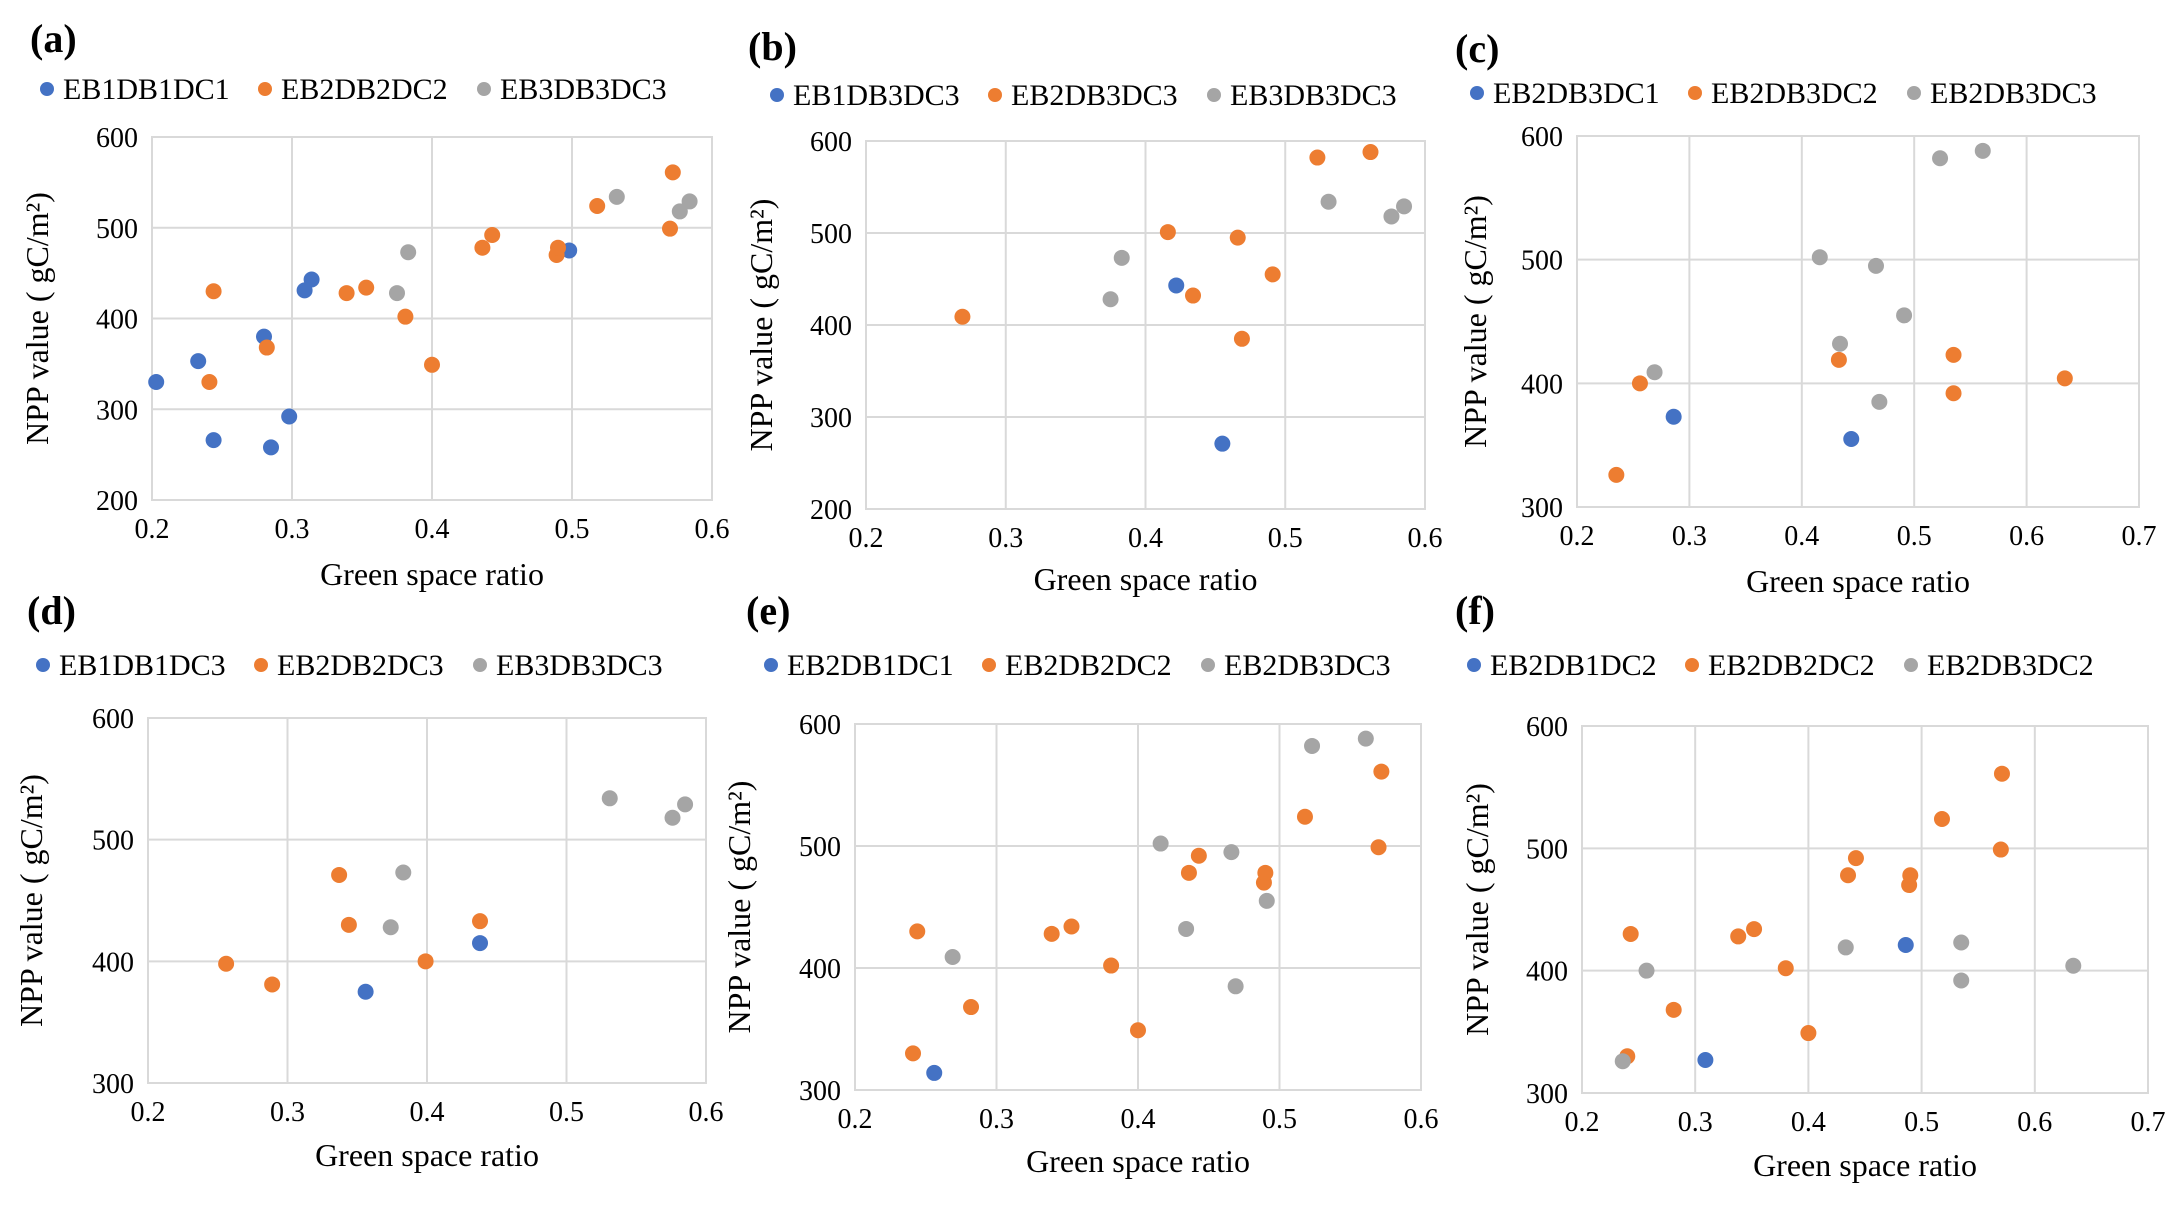  Describe the element at coordinates (876, 95) in the screenshot. I see `legend-label-1: EB1DB3DC3` at that location.